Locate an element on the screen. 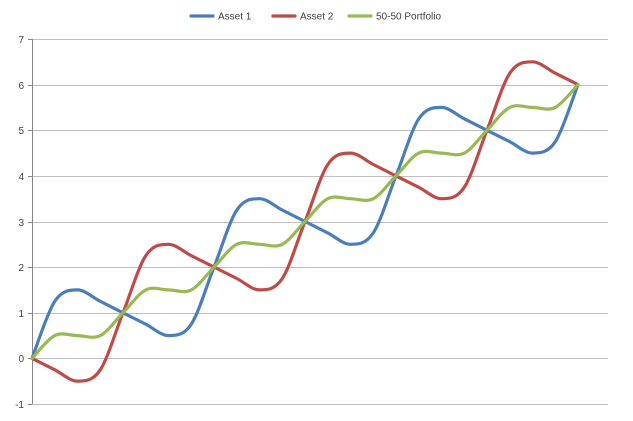 The width and height of the screenshot is (633, 421). y-tick-label: -1 is located at coordinates (19, 405).